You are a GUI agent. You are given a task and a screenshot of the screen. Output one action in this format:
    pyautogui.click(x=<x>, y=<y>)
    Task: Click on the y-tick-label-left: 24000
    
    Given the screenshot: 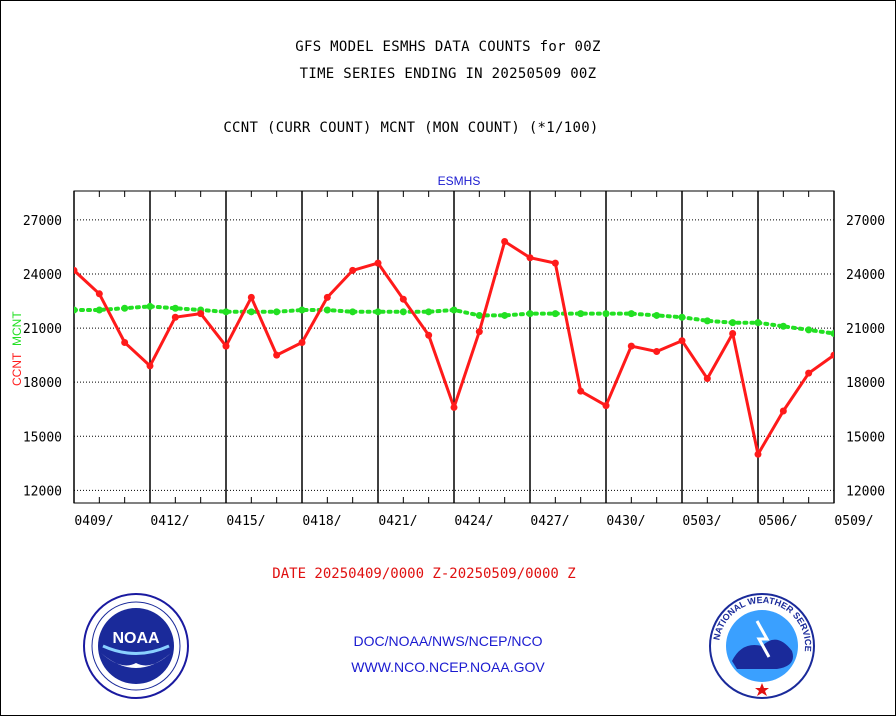 What is the action you would take?
    pyautogui.click(x=42, y=275)
    